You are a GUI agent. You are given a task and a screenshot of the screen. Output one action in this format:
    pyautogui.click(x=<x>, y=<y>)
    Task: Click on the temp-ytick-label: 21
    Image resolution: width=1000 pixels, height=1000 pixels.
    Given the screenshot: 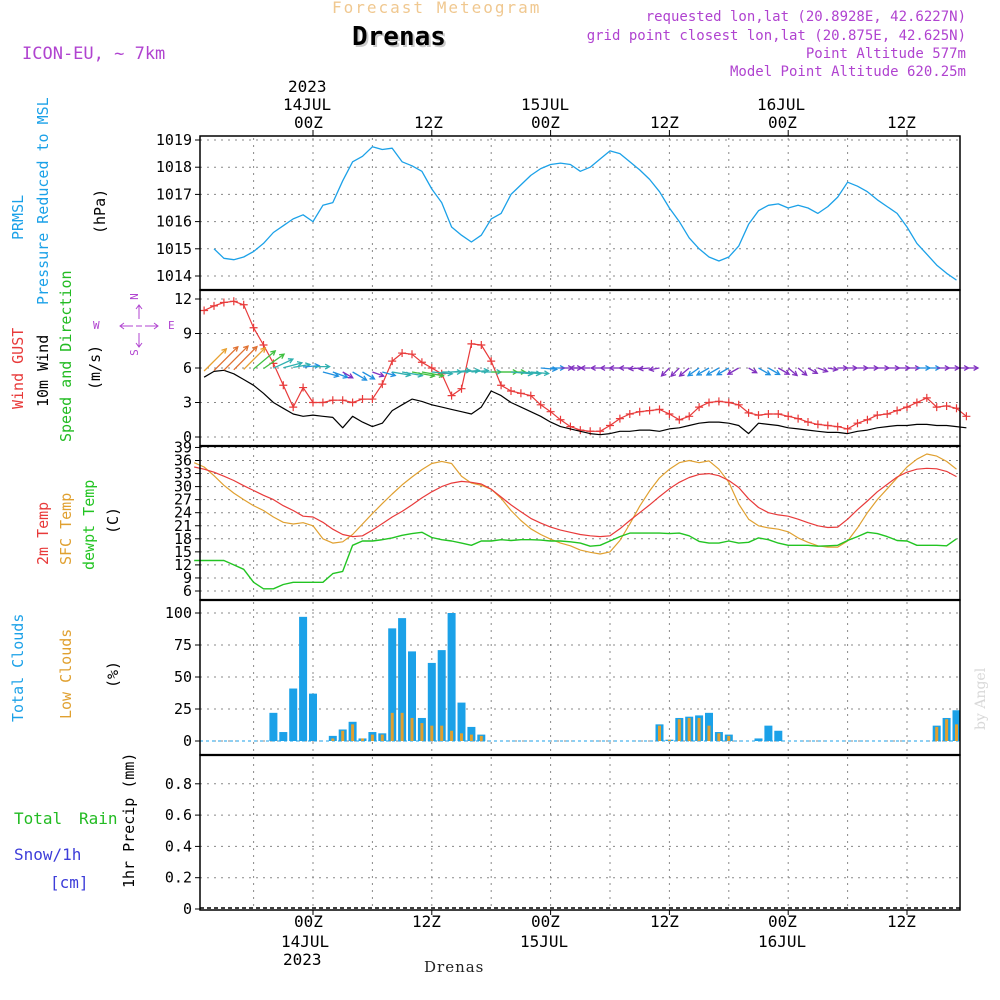 What is the action you would take?
    pyautogui.click(x=183, y=526)
    